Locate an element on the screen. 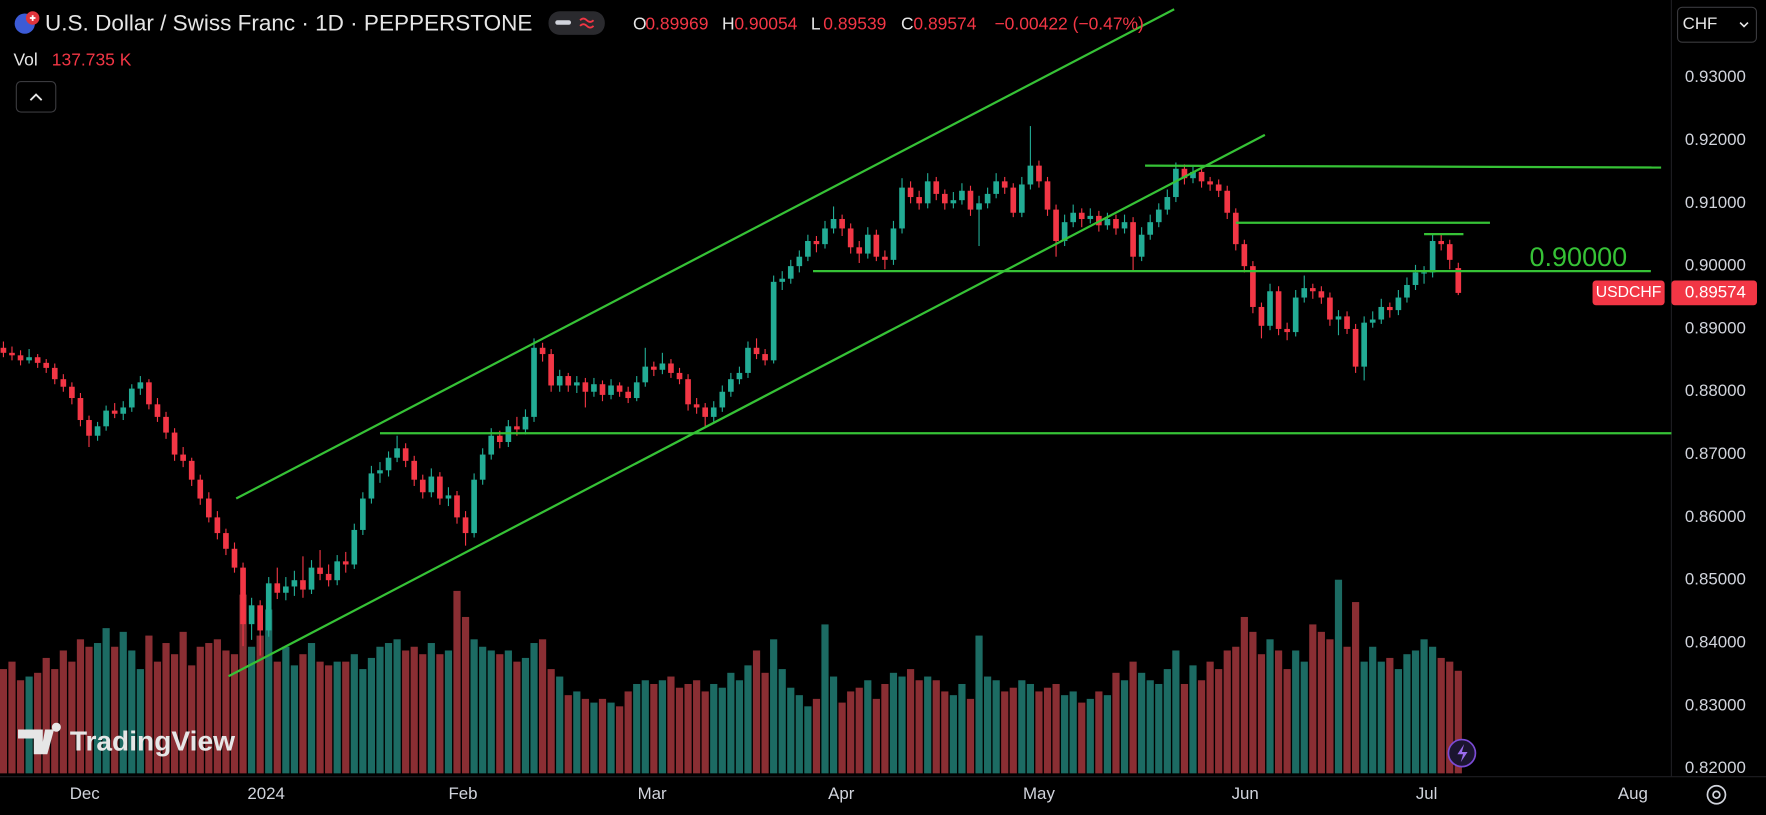 The width and height of the screenshot is (1766, 815). ohlc-value: 0.90054 is located at coordinates (765, 23).